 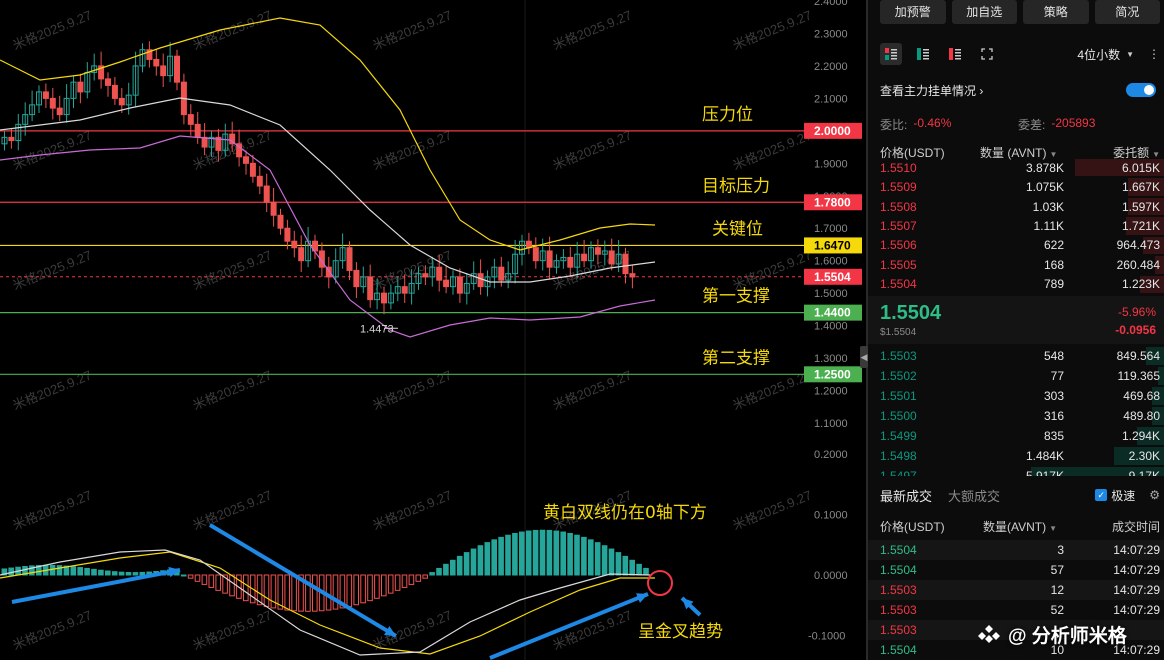 What do you see at coordinates (898, 570) in the screenshot?
I see `trade-price: 1.5504` at bounding box center [898, 570].